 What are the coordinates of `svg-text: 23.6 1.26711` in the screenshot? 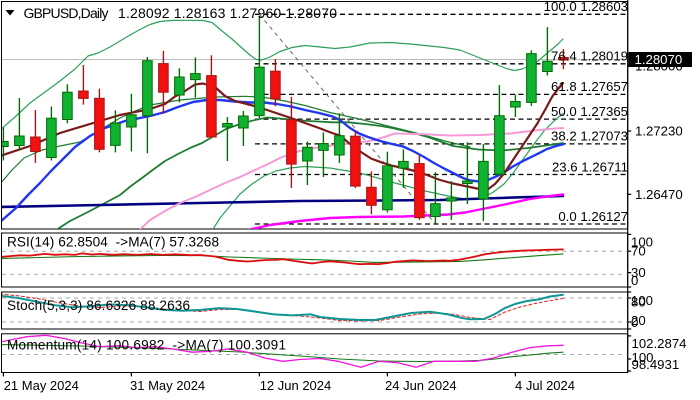 It's located at (590, 166).